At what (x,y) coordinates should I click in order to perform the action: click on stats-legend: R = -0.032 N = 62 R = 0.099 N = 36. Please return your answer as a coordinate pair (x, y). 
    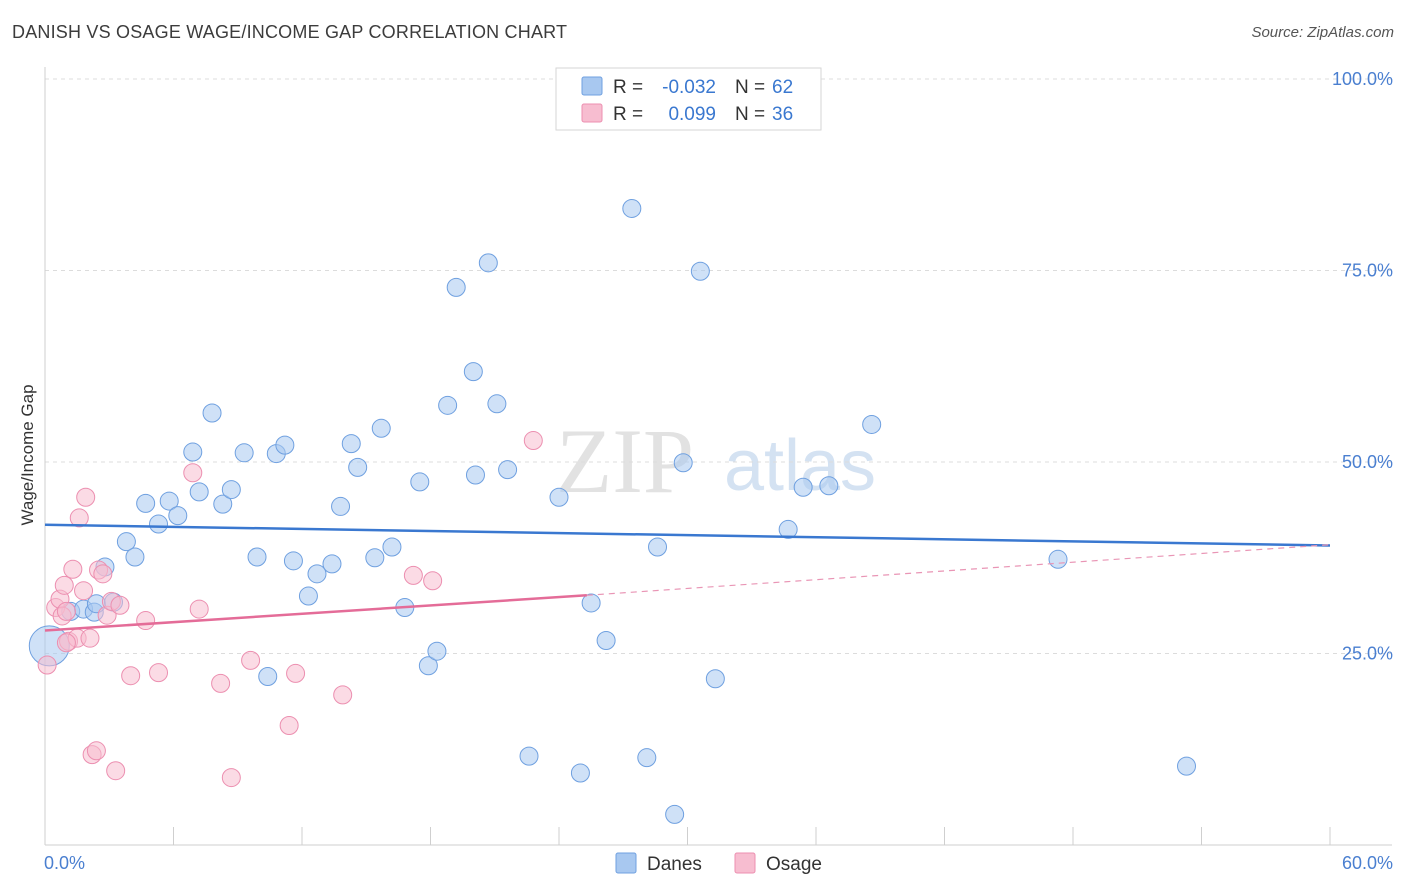
    Looking at the image, I should click on (688, 99).